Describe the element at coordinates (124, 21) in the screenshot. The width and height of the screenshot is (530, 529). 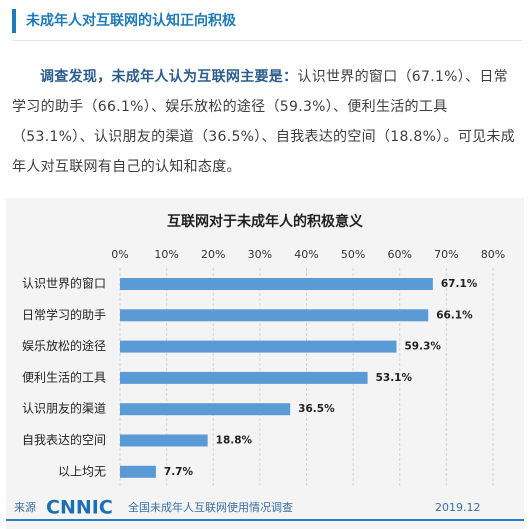
I see `section-title: 未成年人对互联网的认知正向积极` at that location.